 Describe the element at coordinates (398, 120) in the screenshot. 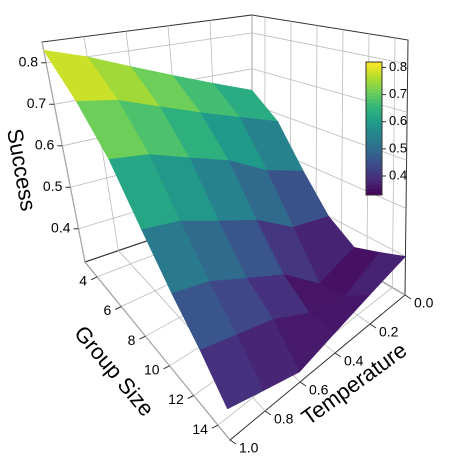

I see `colorbar-tick-label: 0.6` at that location.